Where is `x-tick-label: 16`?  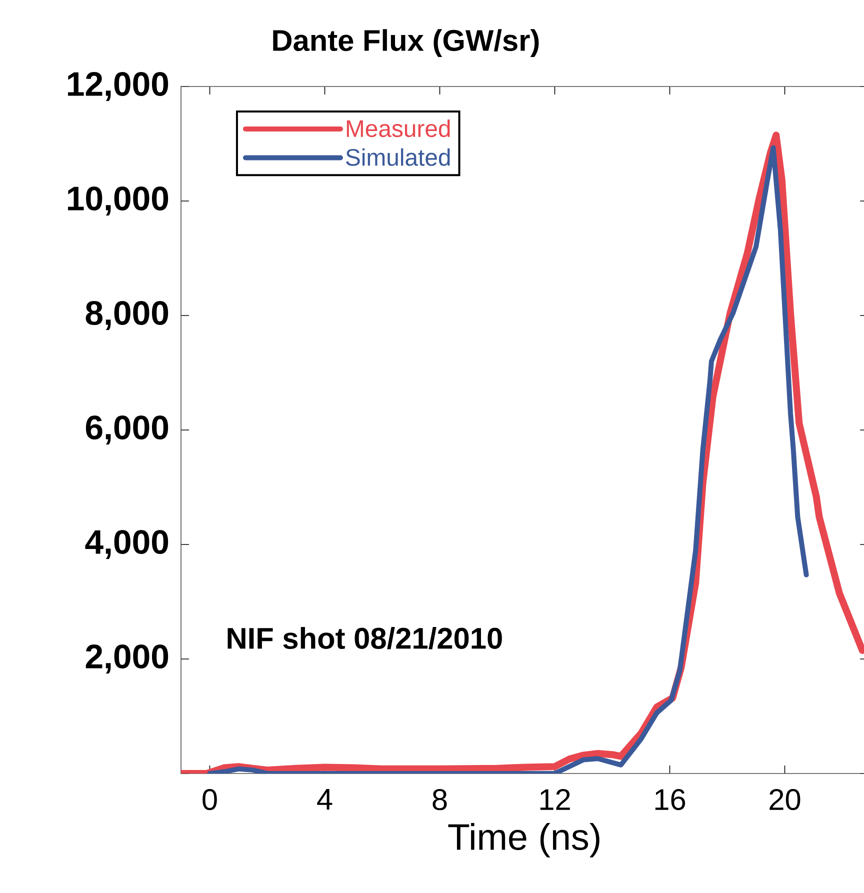
x-tick-label: 16 is located at coordinates (670, 799).